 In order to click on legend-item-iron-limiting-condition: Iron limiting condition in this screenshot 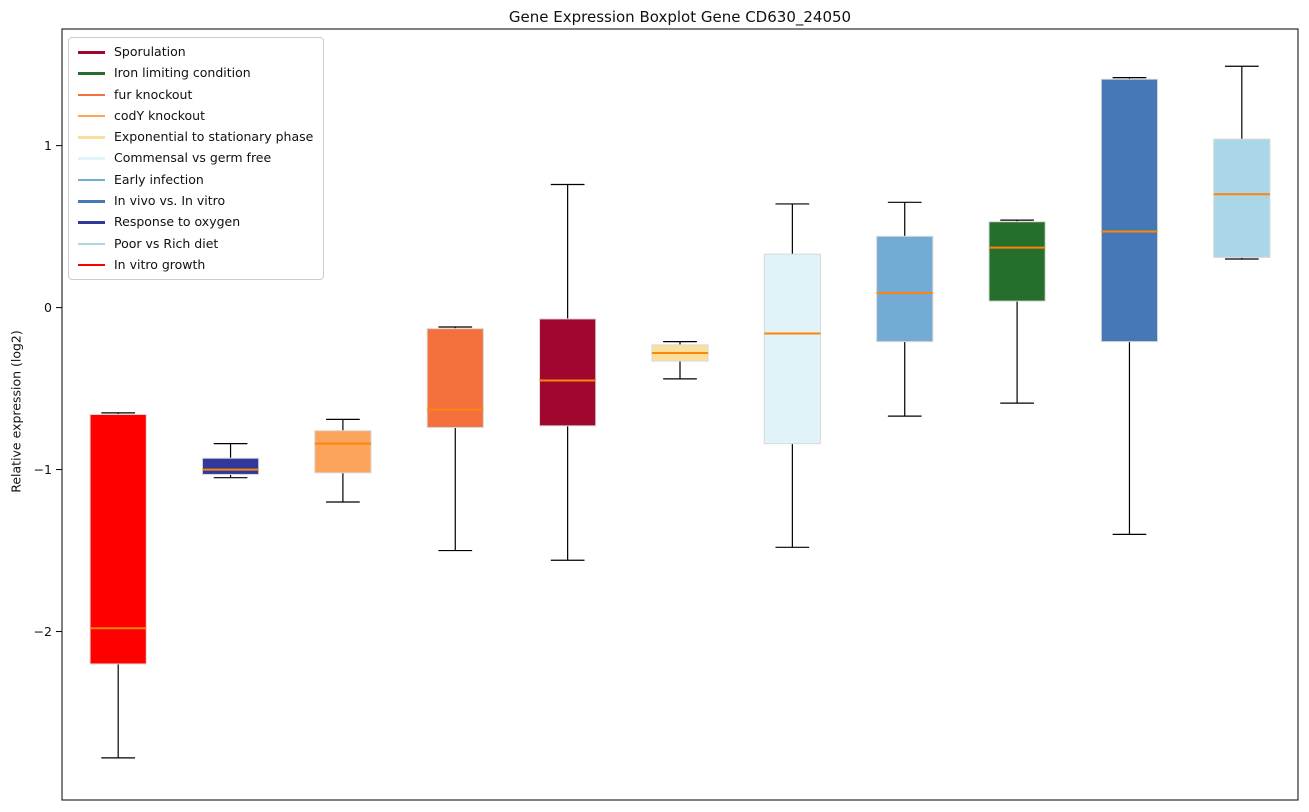, I will do `click(195, 73)`.